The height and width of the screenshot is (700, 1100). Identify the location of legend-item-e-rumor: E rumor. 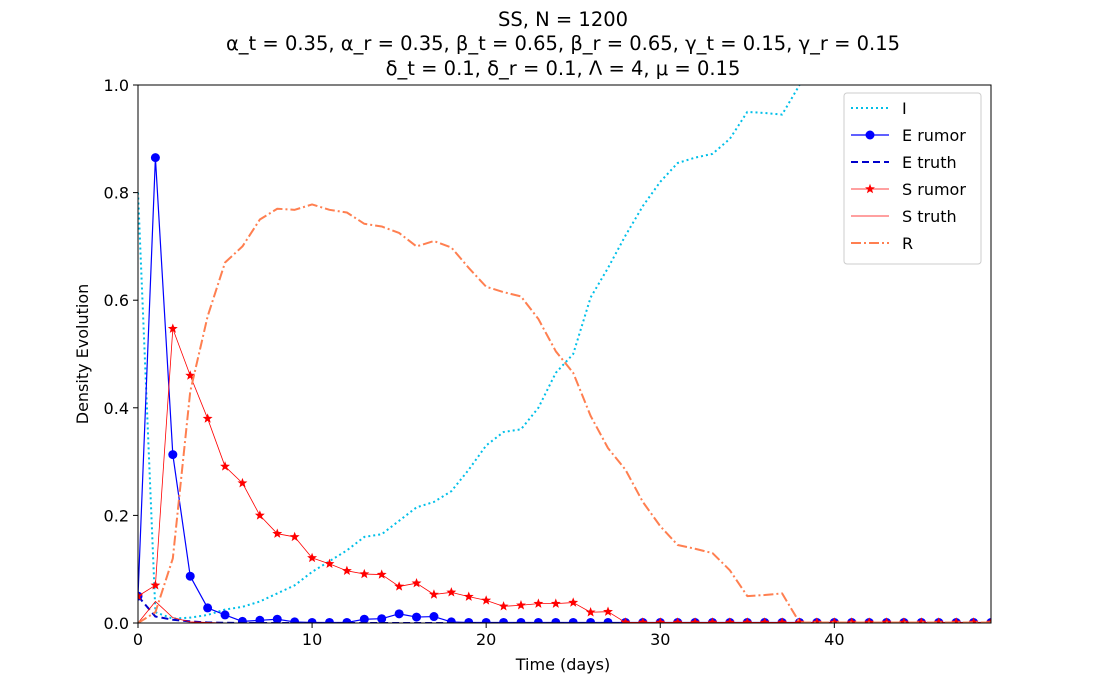
(908, 135).